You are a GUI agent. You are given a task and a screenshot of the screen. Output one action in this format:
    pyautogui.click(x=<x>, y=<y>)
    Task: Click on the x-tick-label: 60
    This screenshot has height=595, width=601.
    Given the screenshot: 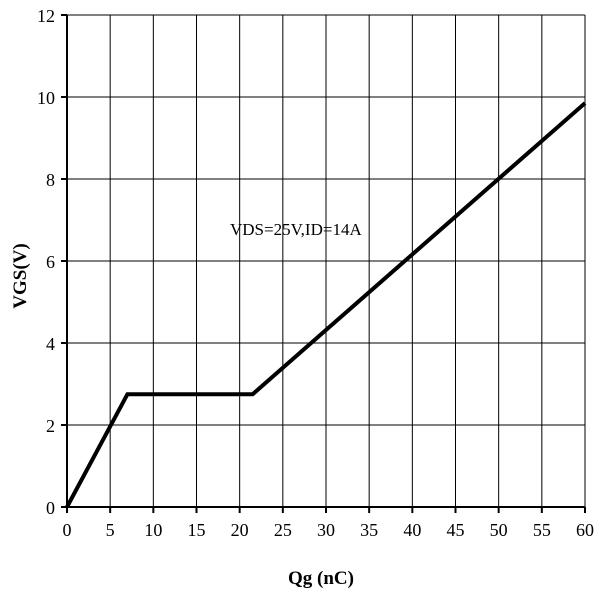 What is the action you would take?
    pyautogui.click(x=585, y=530)
    